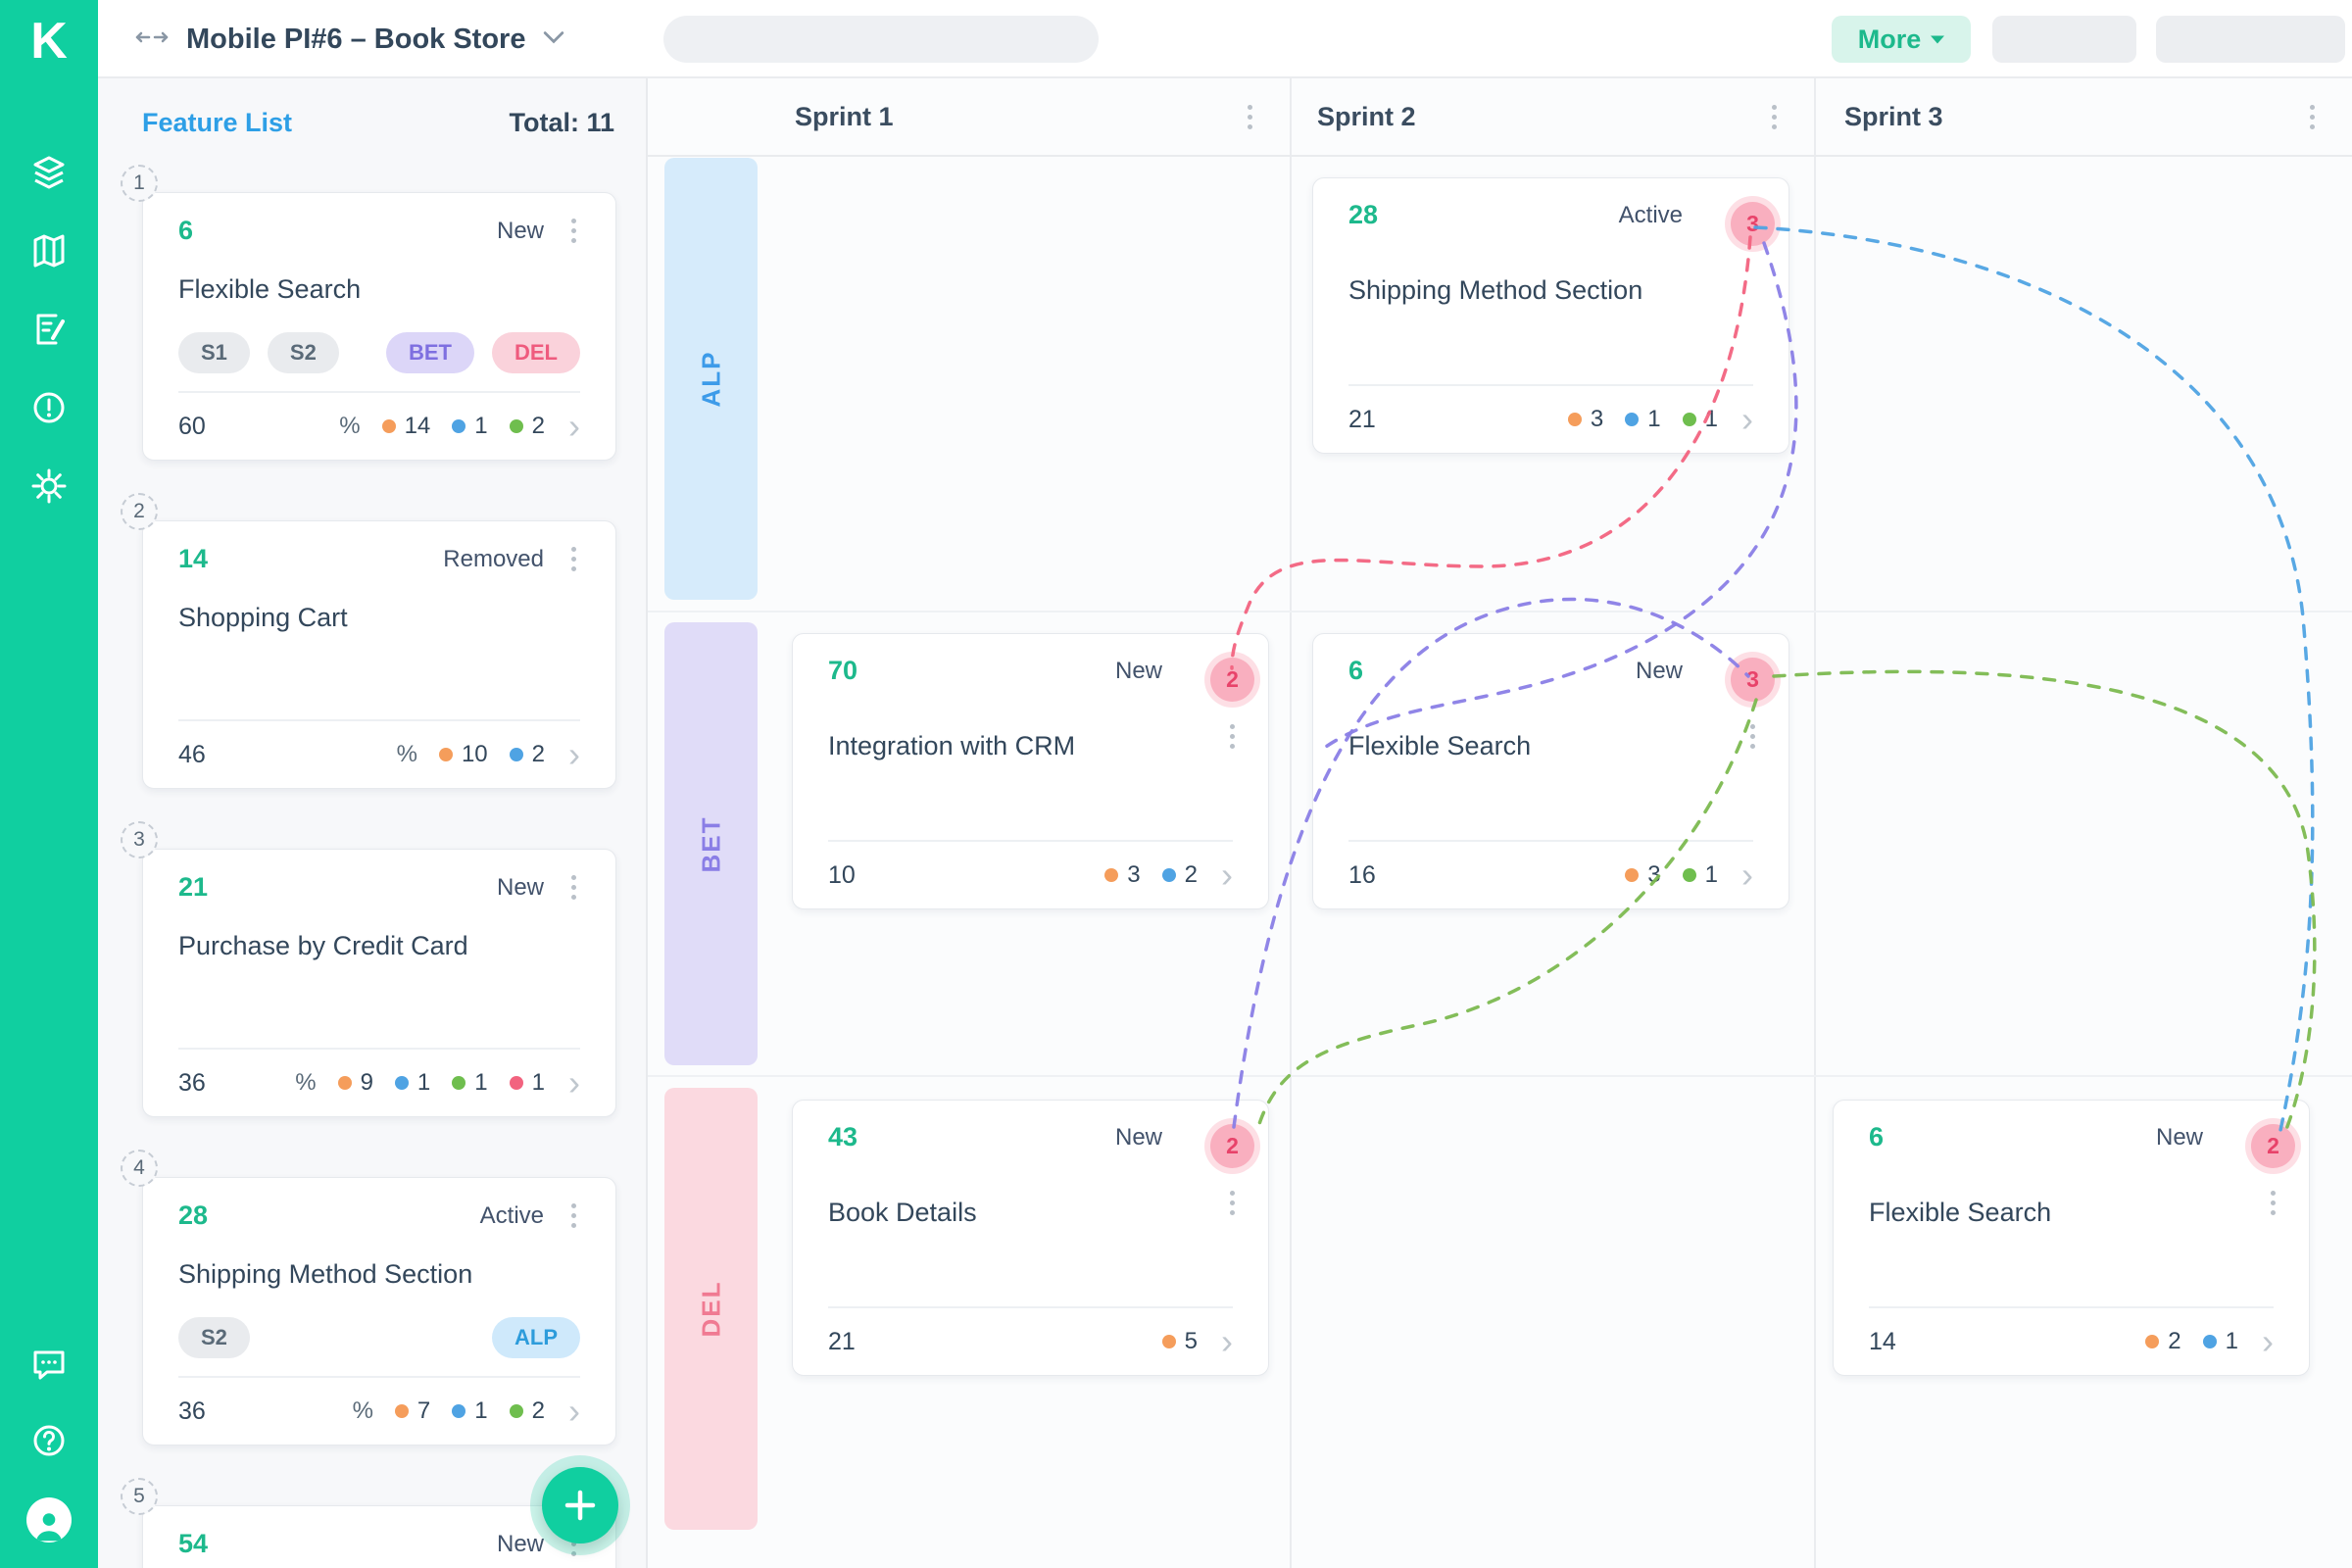  Describe the element at coordinates (49, 329) in the screenshot. I see `planning-notes-icon` at that location.